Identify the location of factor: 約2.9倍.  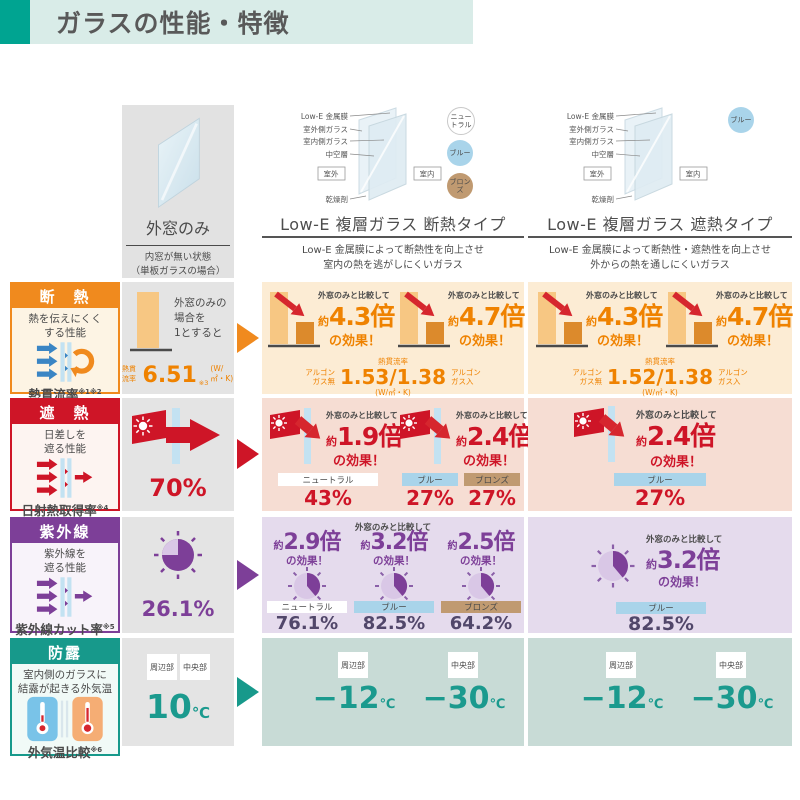
(307, 542).